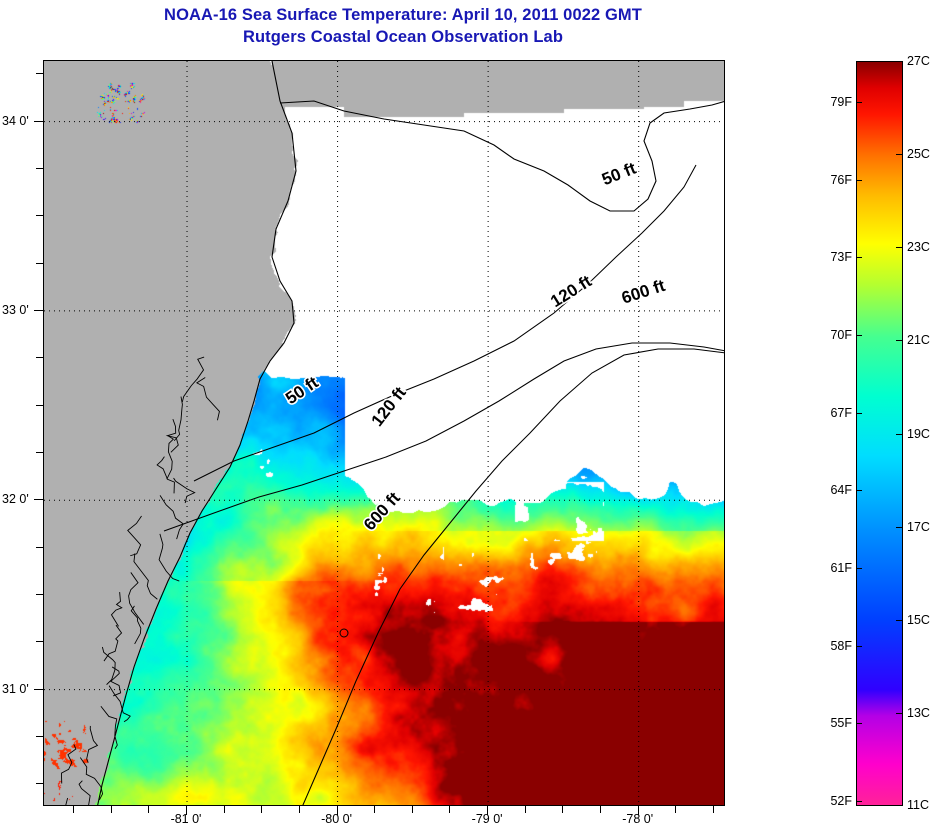 Image resolution: width=936 pixels, height=832 pixels. Describe the element at coordinates (487, 819) in the screenshot. I see `x-axis-label: -79 0'` at that location.